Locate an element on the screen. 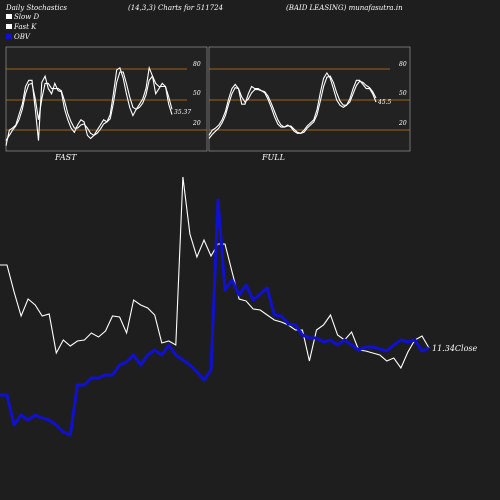  legend-swatch-obv is located at coordinates (9, 36).